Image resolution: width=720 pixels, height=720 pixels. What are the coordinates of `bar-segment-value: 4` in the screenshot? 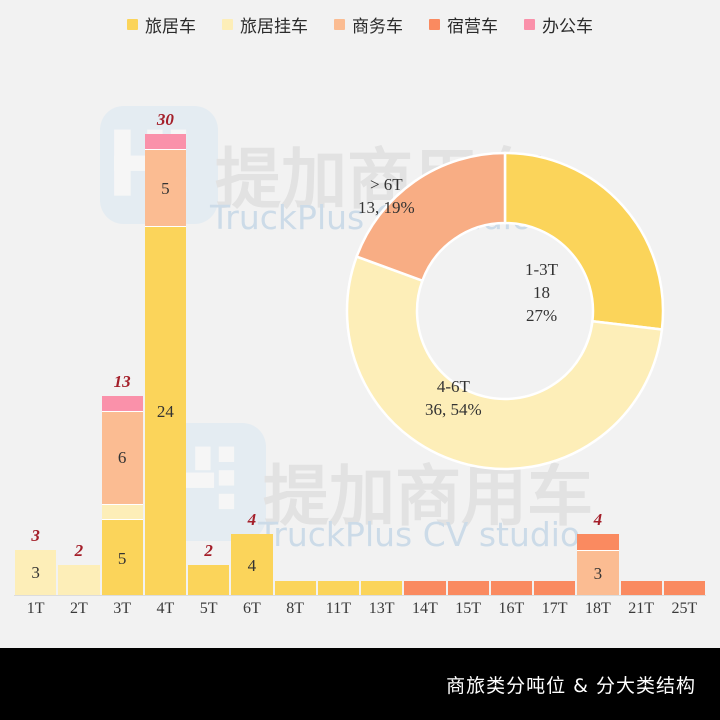 It's located at (252, 565).